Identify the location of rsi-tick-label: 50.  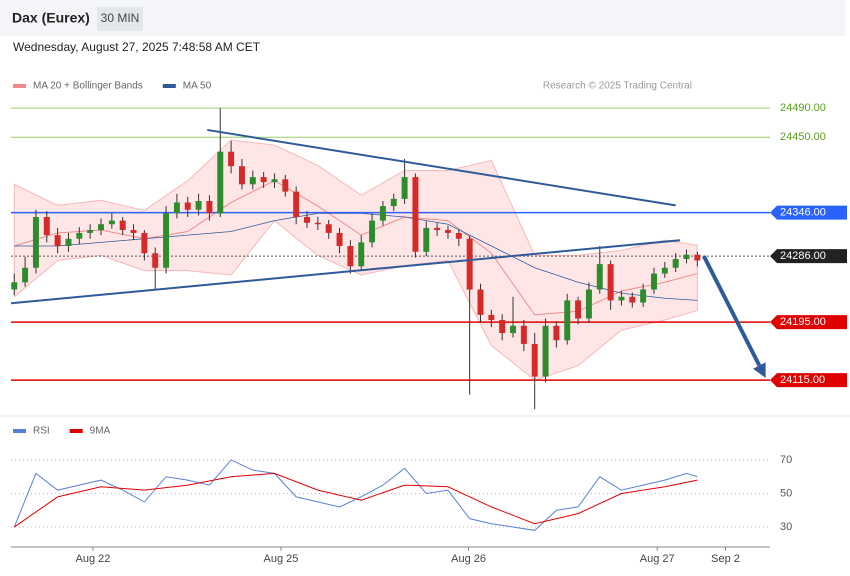
(786, 493).